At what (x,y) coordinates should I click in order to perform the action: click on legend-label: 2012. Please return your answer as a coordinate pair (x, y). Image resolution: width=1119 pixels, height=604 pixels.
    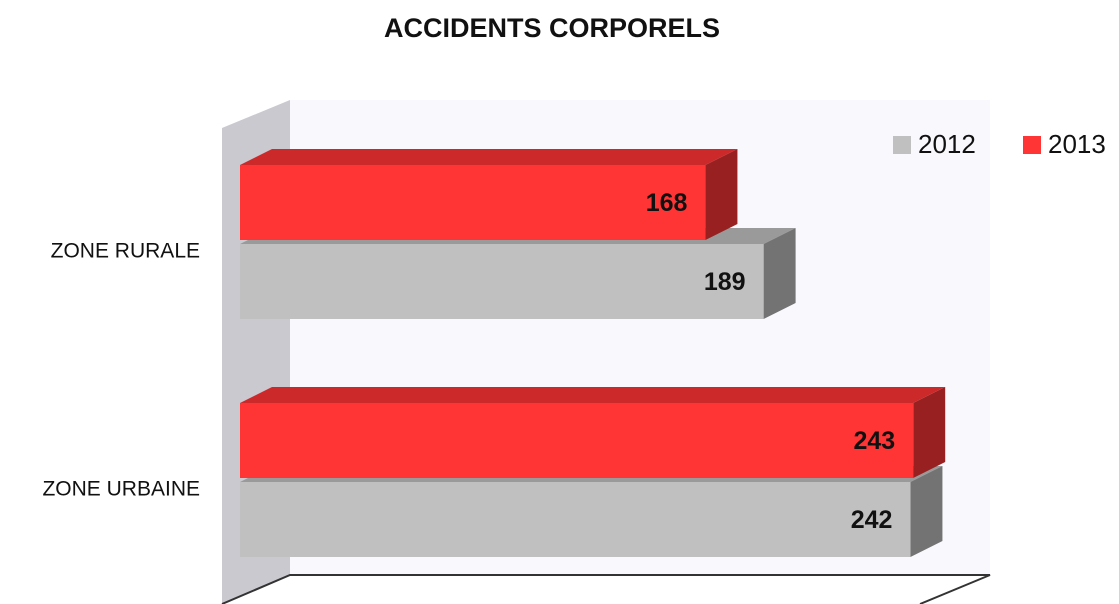
    Looking at the image, I should click on (947, 144).